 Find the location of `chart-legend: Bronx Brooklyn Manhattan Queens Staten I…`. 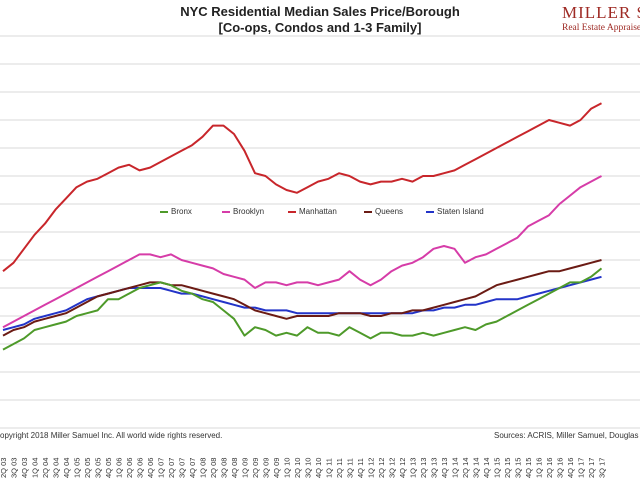

chart-legend: Bronx Brooklyn Manhattan Queens Staten I… is located at coordinates (350, 213).